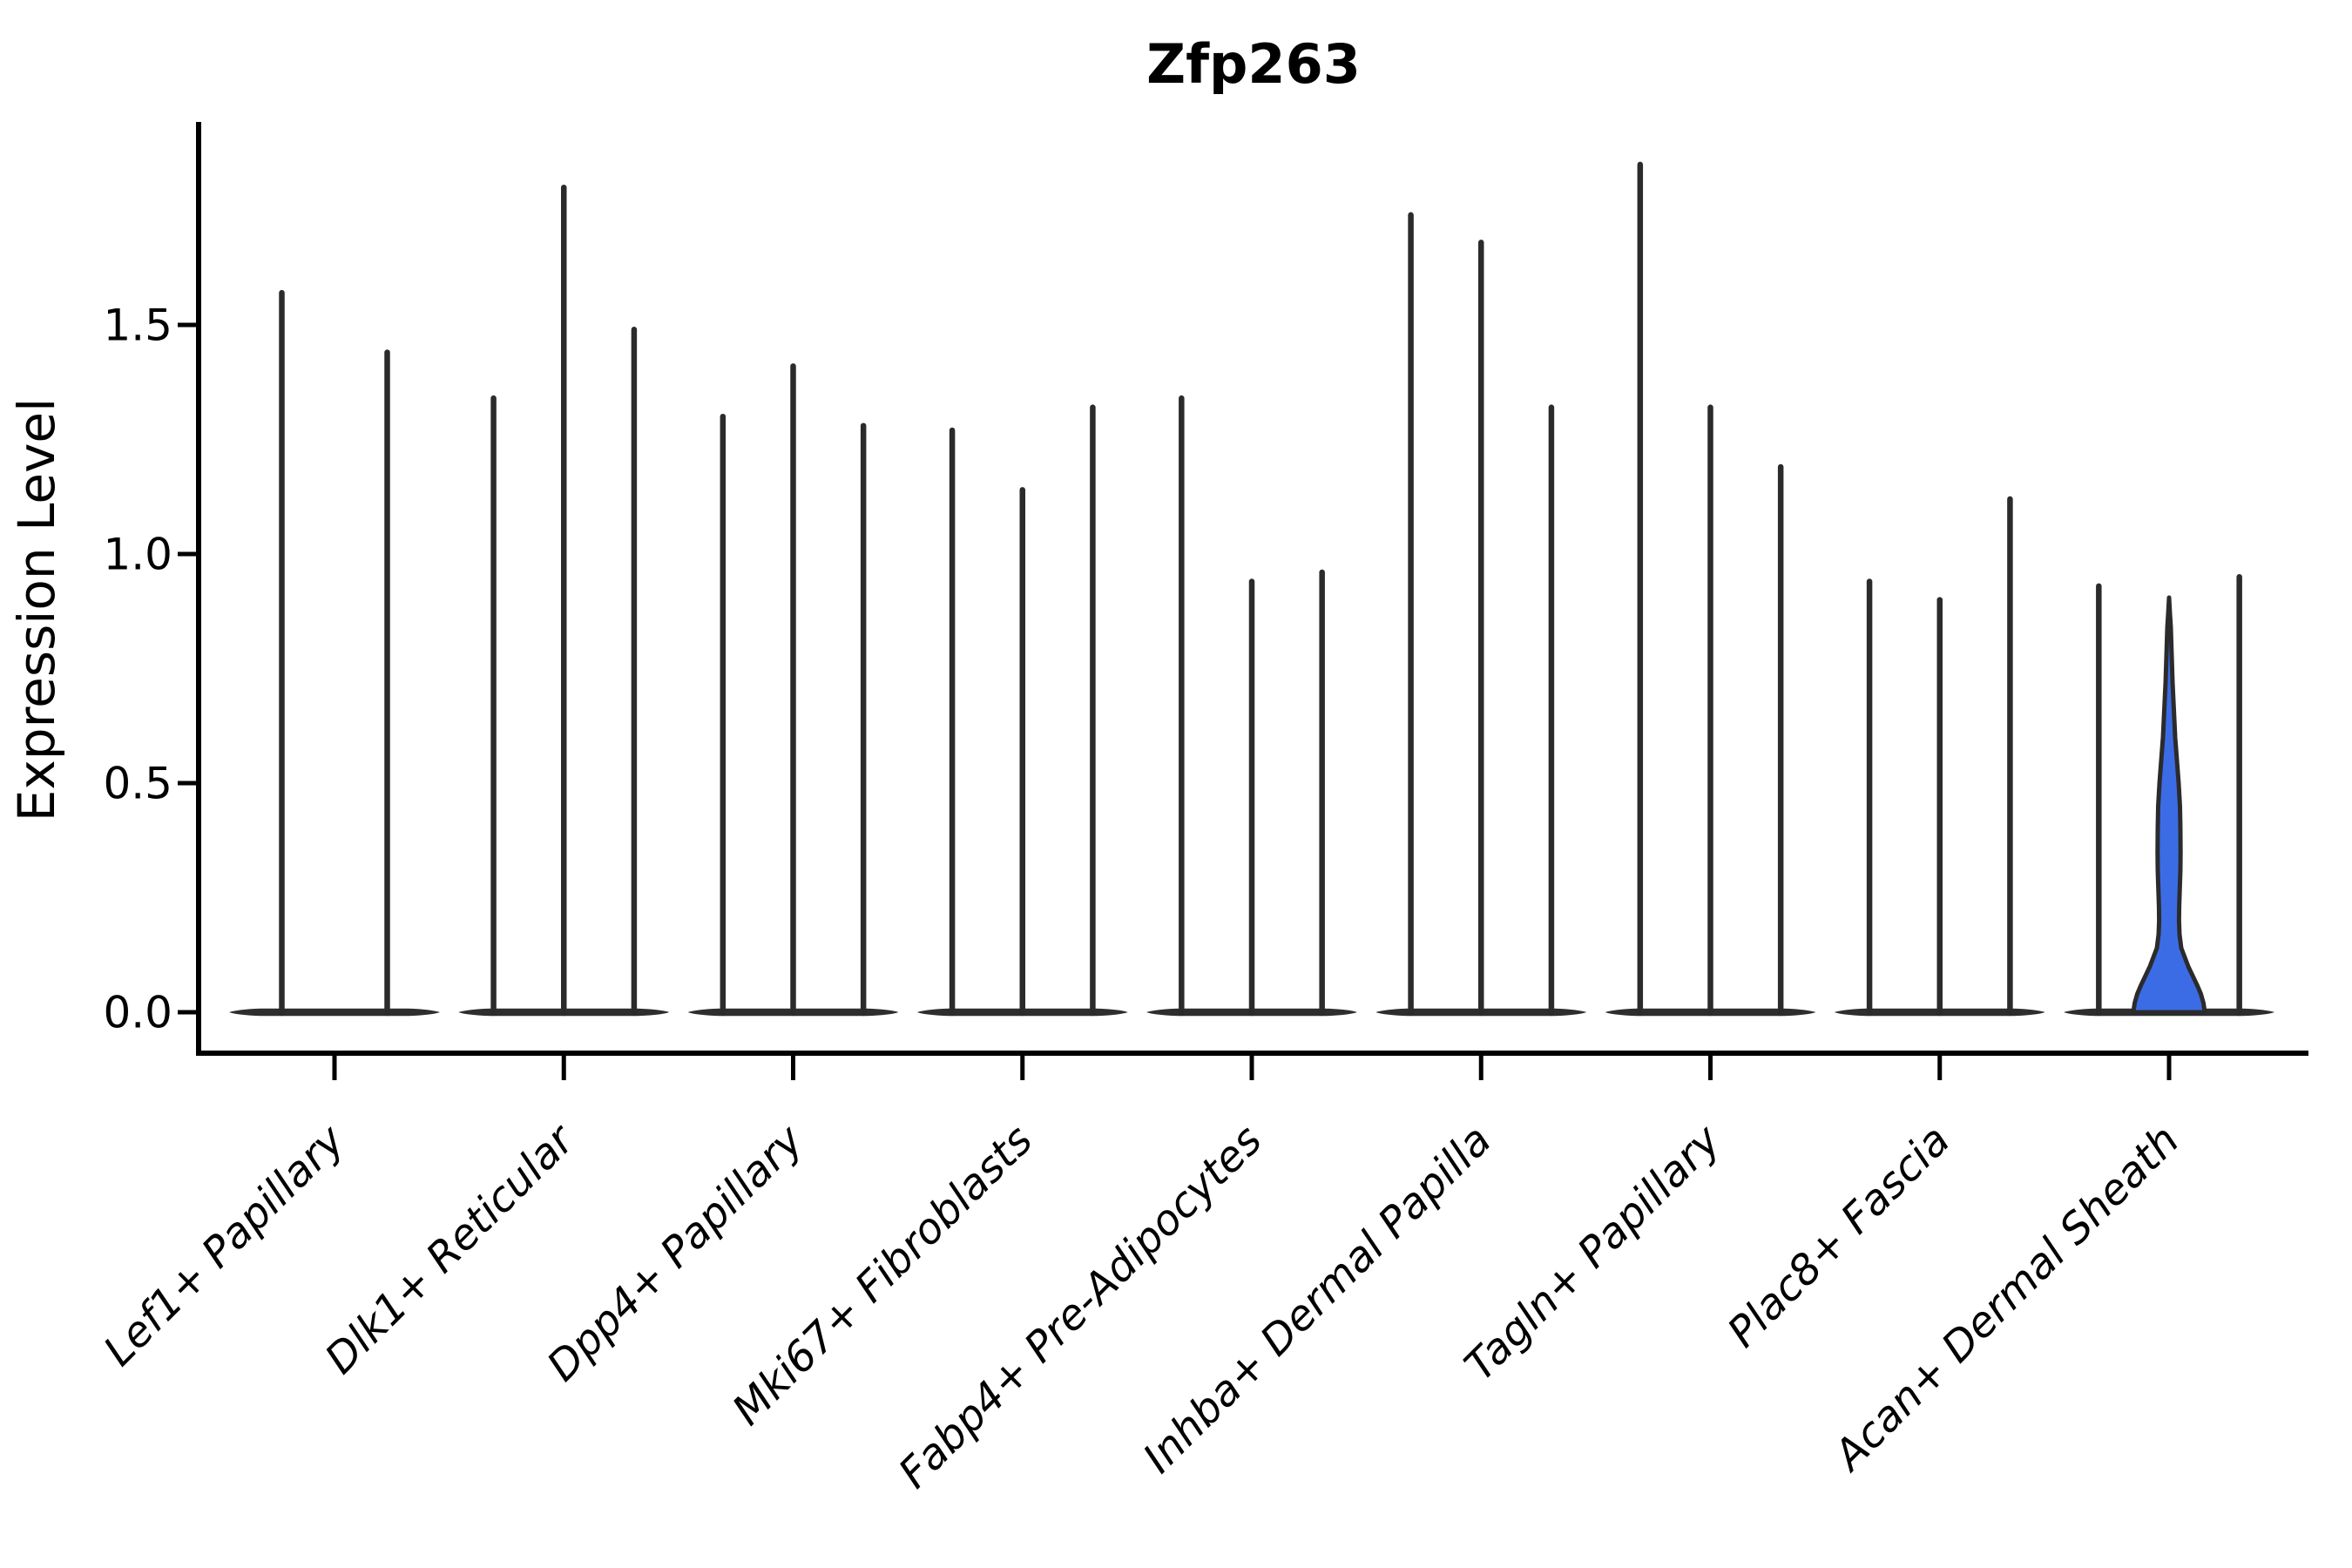  Describe the element at coordinates (1253, 64) in the screenshot. I see `chart-title: Zfp263` at that location.